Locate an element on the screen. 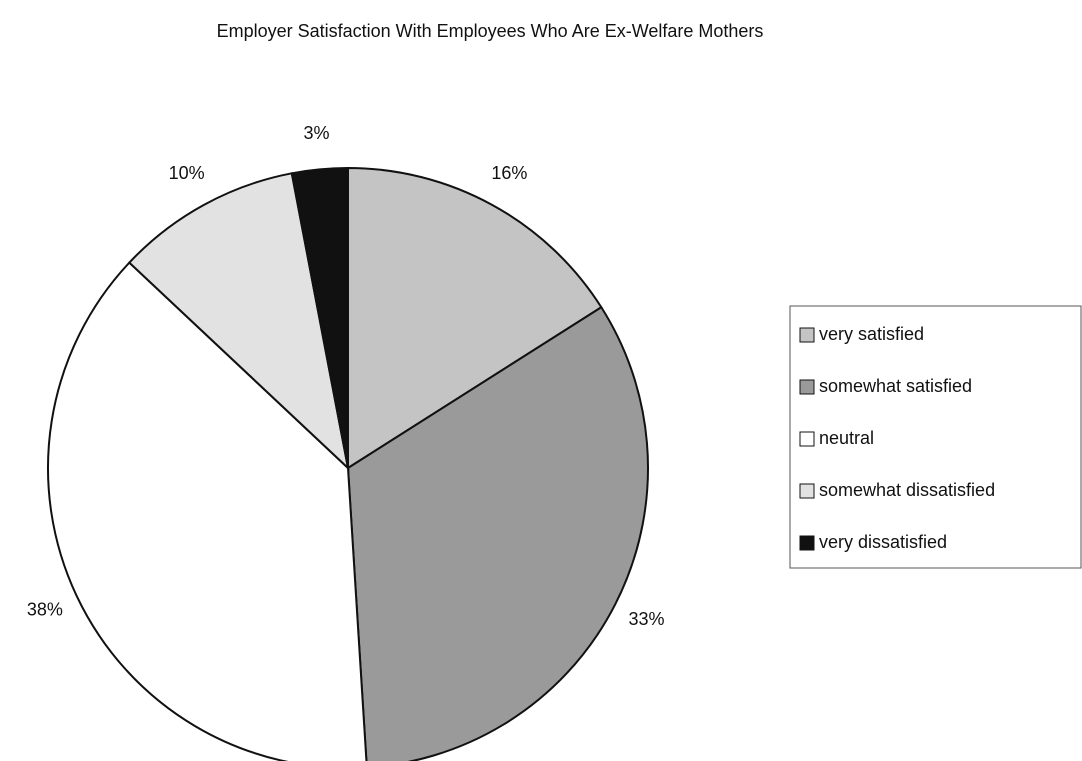 The image size is (1082, 761). data-label: 10% is located at coordinates (187, 173).